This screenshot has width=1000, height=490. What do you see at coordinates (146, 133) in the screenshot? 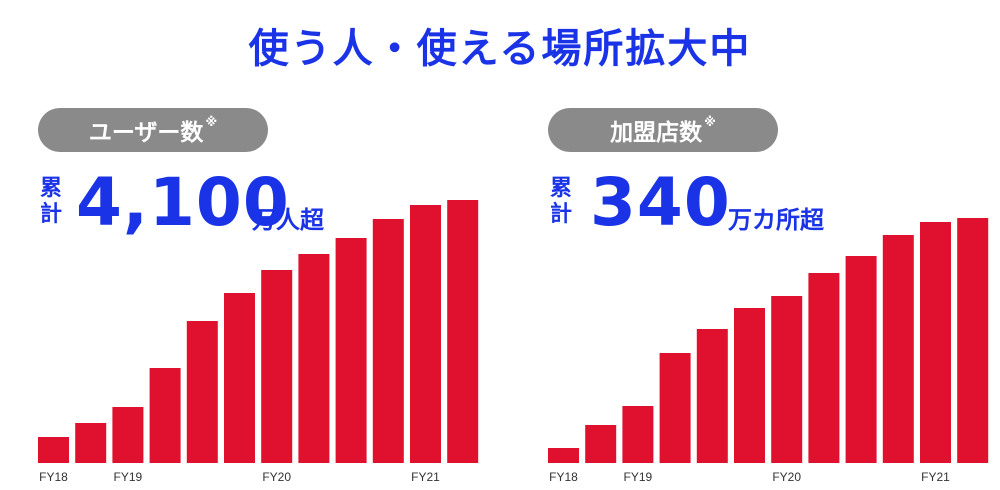
I see `users-pill-label: ユーザー数` at bounding box center [146, 133].